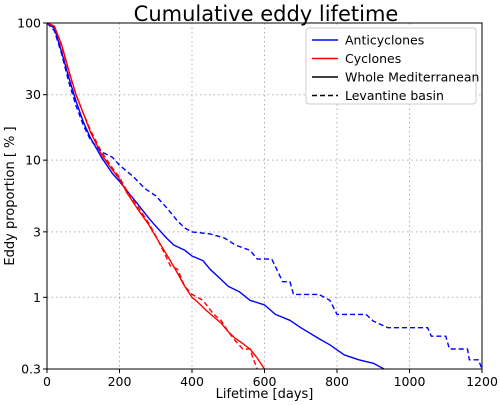  What do you see at coordinates (37, 231) in the screenshot?
I see `y-tick-label: 3` at bounding box center [37, 231].